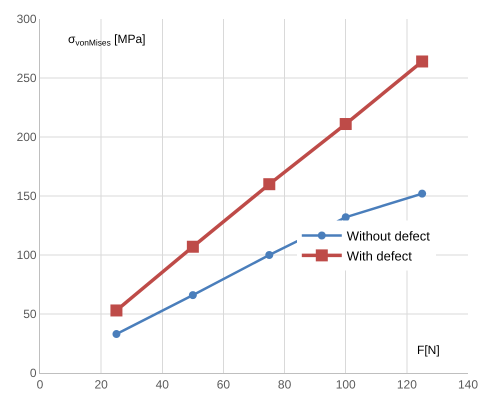  Describe the element at coordinates (285, 384) in the screenshot. I see `x-tick-label: 80` at that location.